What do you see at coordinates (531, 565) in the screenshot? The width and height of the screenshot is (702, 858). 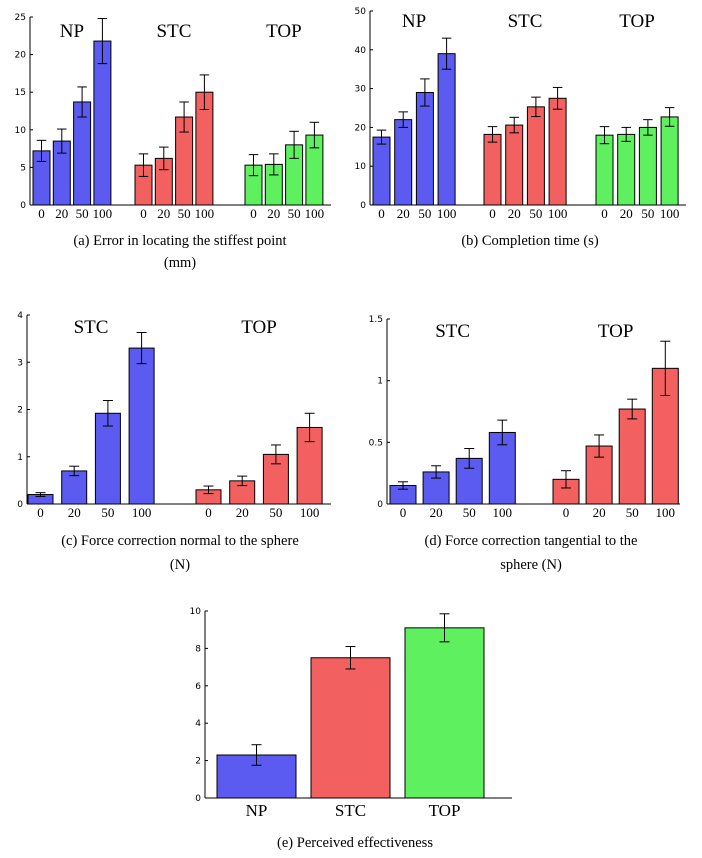 I see `caption: sphere (N)` at bounding box center [531, 565].